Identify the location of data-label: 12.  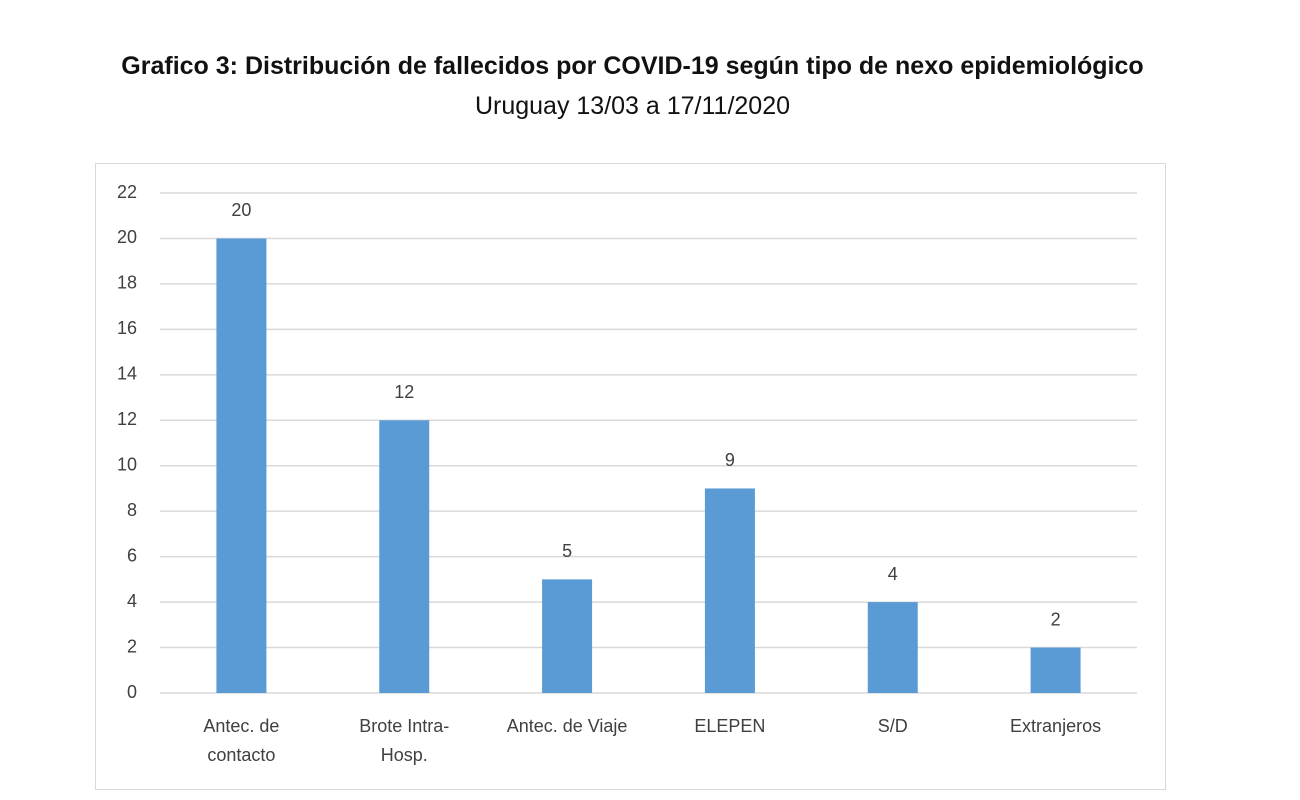
(404, 392).